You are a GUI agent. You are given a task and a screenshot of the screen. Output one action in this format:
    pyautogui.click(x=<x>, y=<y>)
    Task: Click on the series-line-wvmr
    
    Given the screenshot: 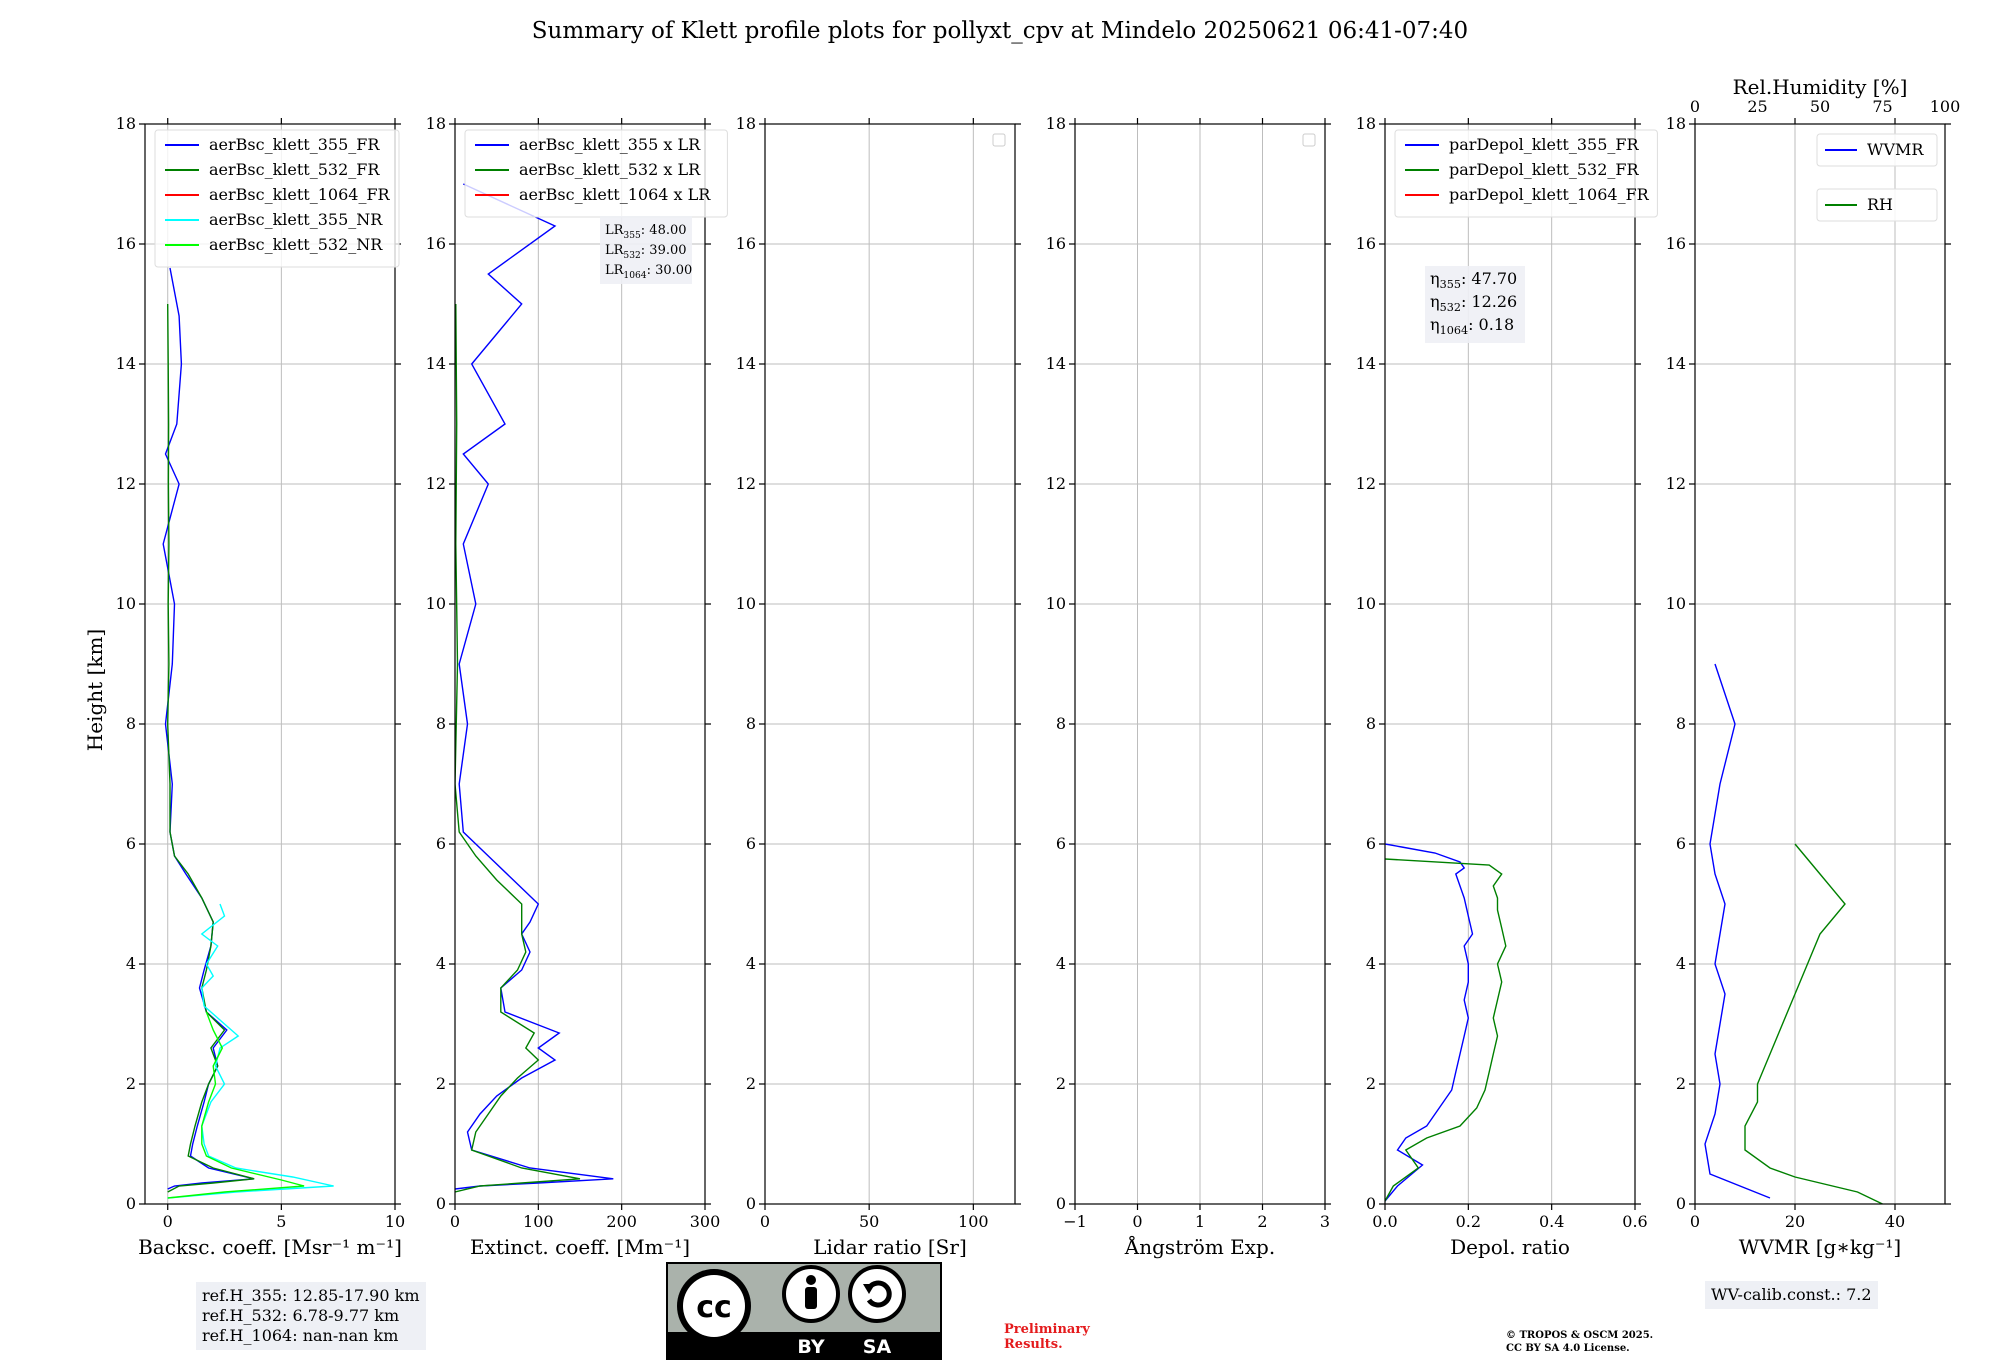 What is the action you would take?
    pyautogui.click(x=1737, y=931)
    